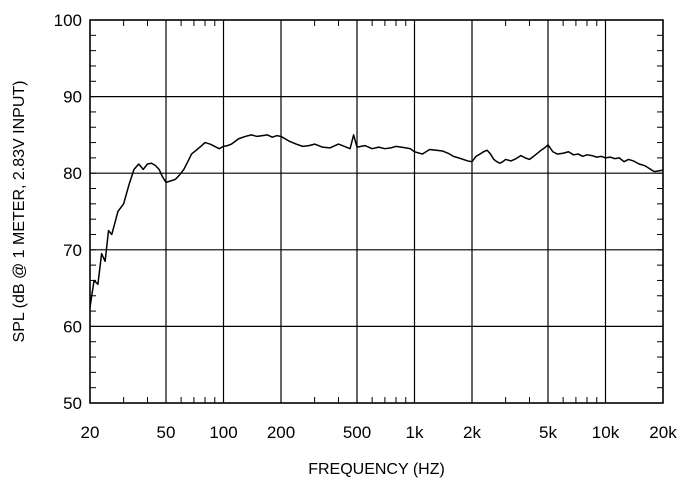 This screenshot has width=690, height=490. What do you see at coordinates (663, 432) in the screenshot?
I see `x-tick-label: 20k` at bounding box center [663, 432].